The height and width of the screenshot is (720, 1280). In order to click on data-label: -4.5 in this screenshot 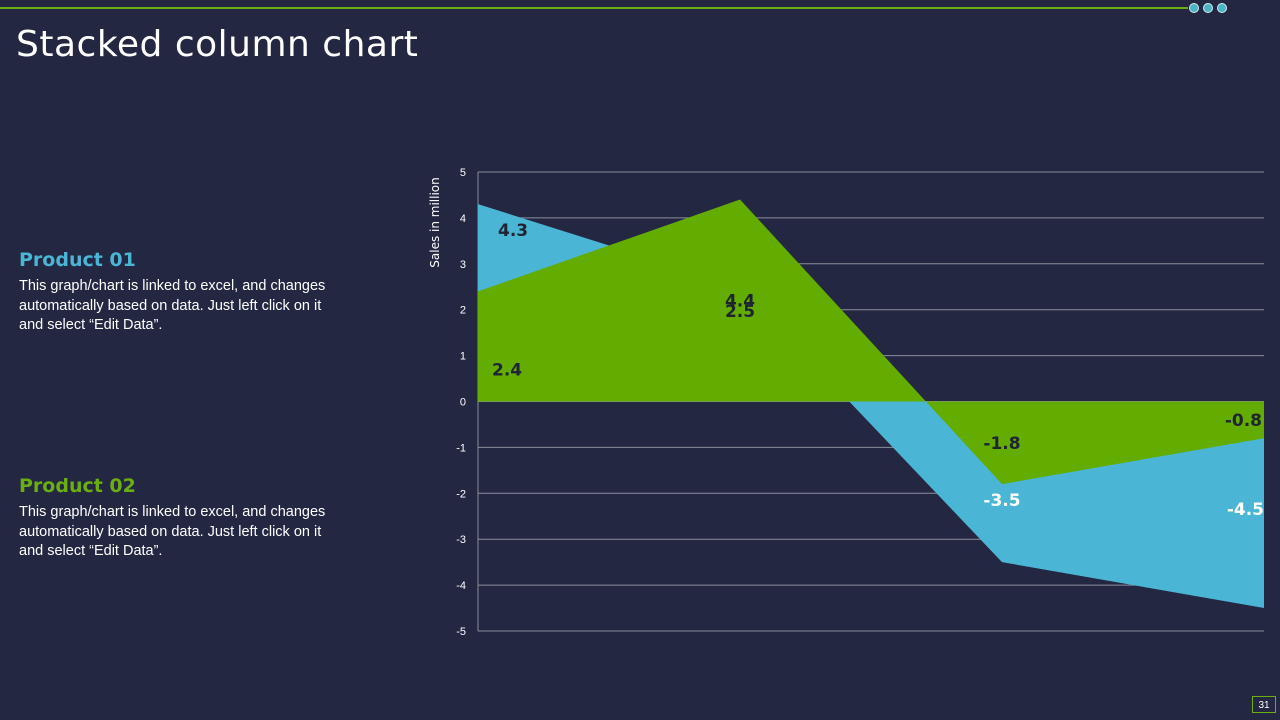, I will do `click(1245, 510)`.